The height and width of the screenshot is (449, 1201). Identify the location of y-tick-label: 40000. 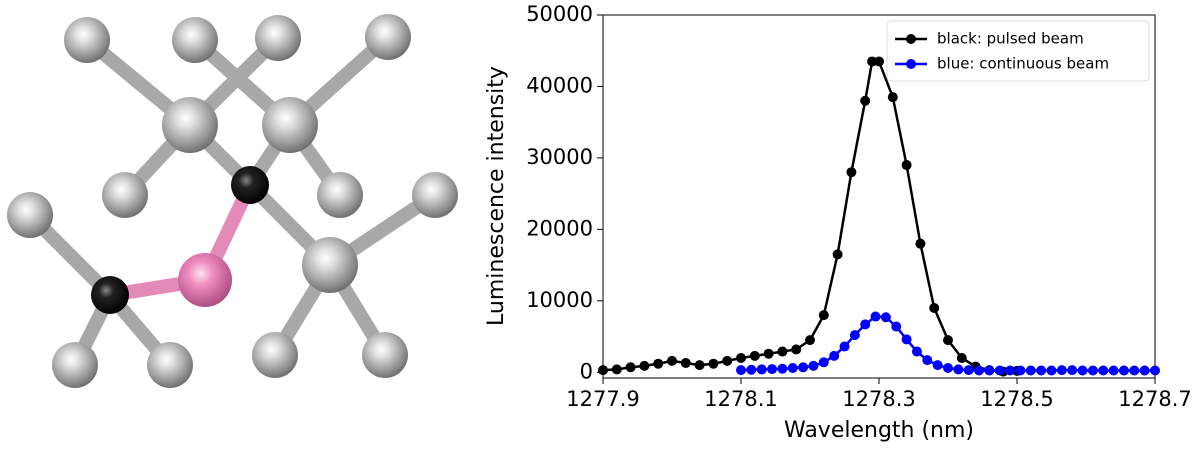
(559, 85).